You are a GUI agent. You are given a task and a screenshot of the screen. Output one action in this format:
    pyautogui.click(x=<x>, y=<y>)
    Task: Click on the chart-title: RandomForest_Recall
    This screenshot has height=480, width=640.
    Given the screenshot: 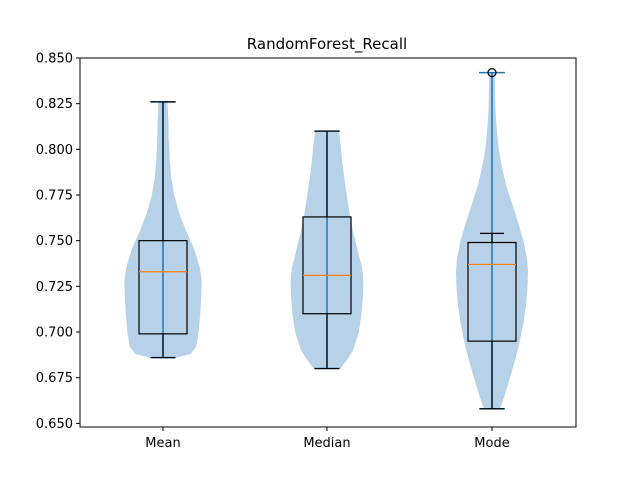 What is the action you would take?
    pyautogui.click(x=327, y=44)
    